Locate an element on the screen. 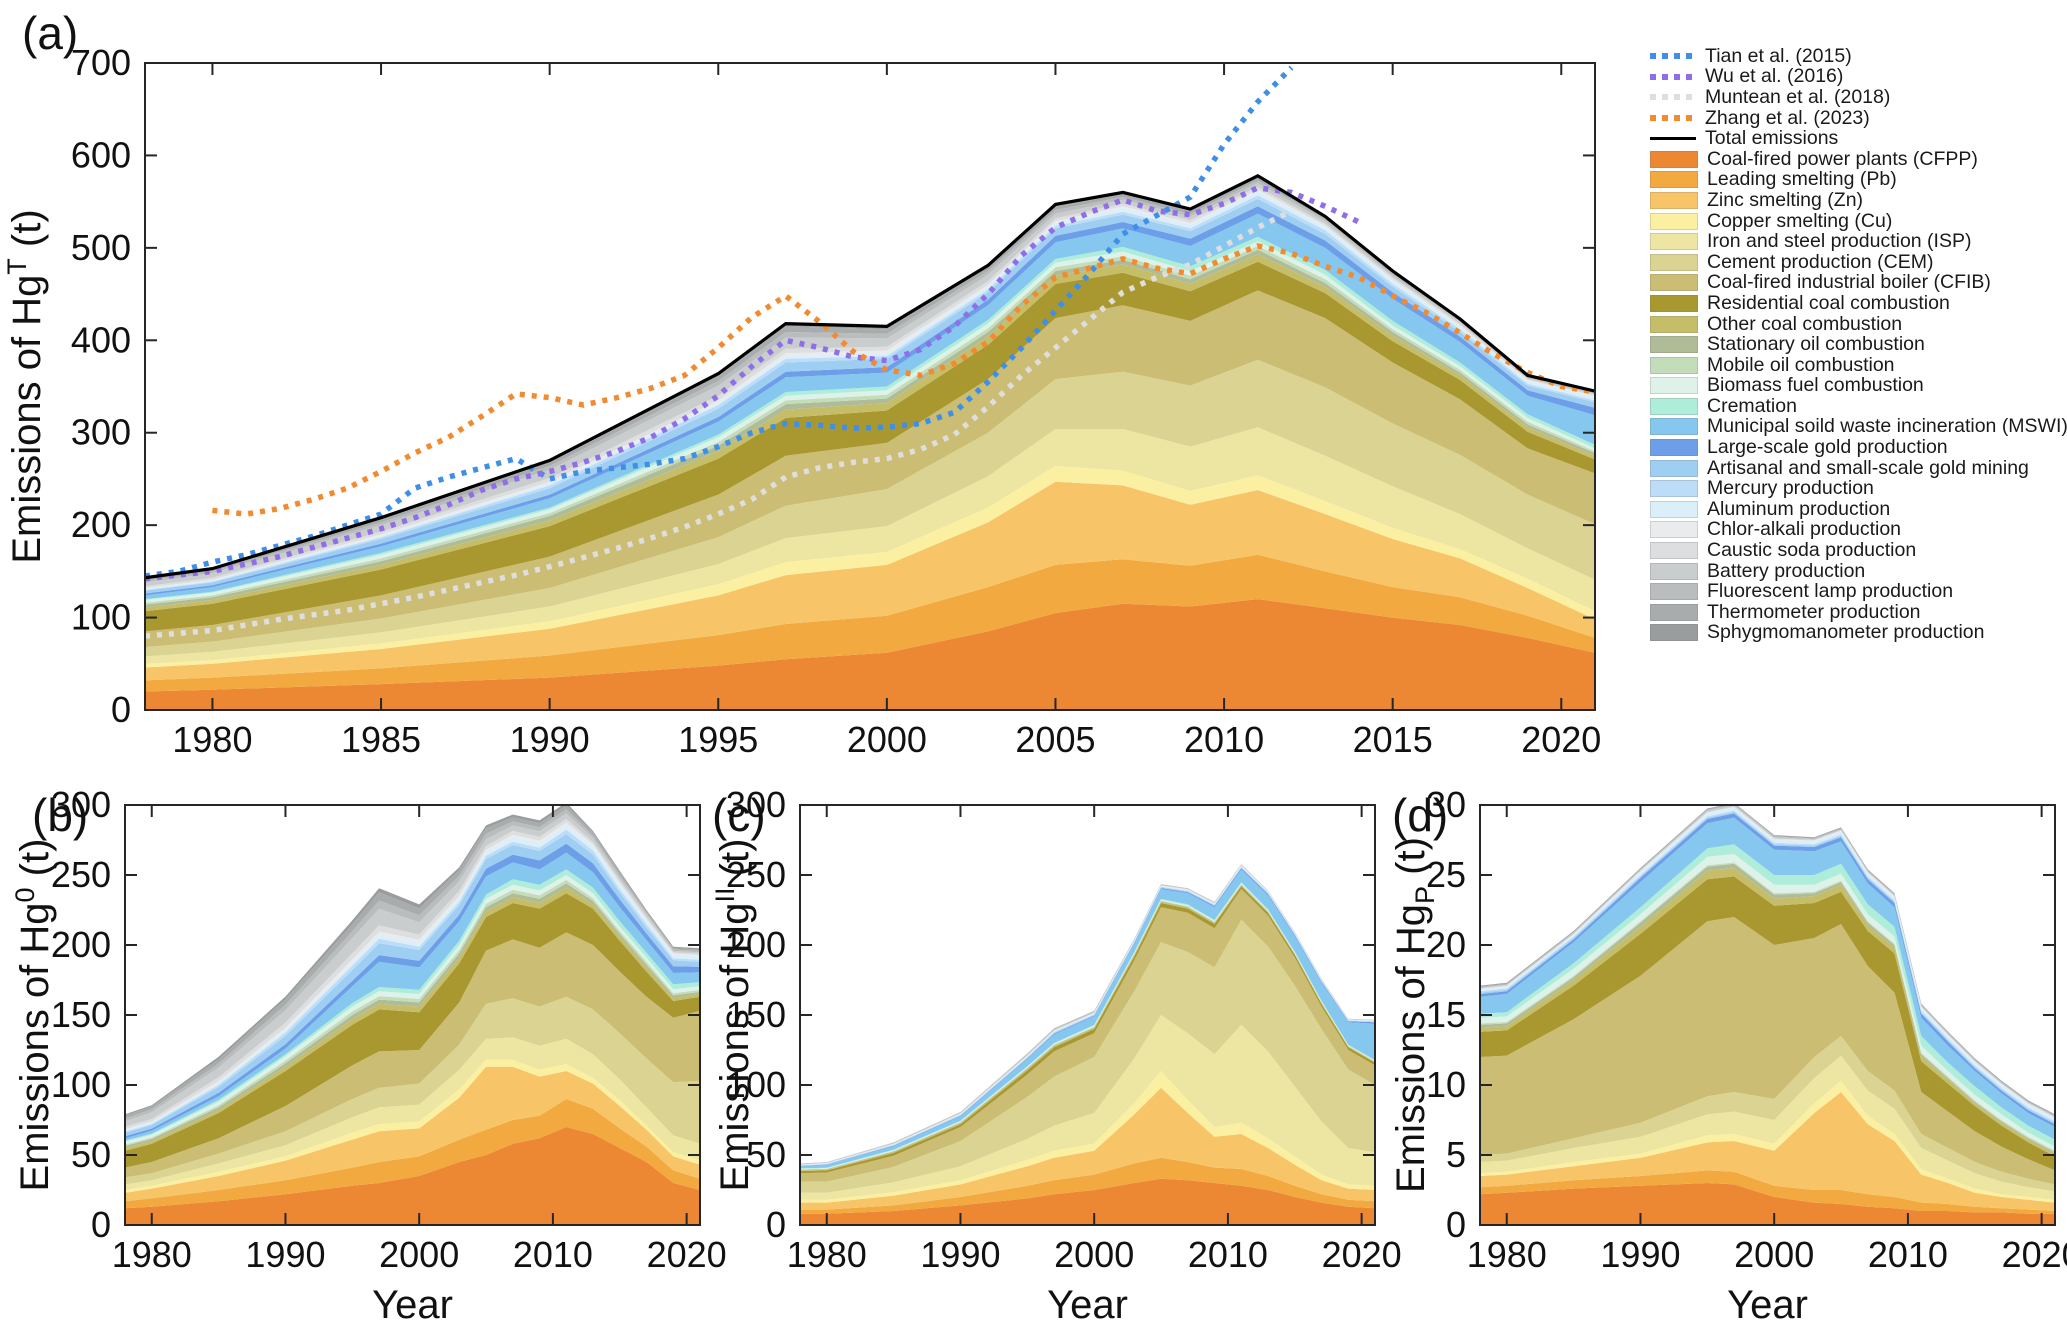  legend-item-isp: Iron and steel production (ISP) is located at coordinates (1857, 241).